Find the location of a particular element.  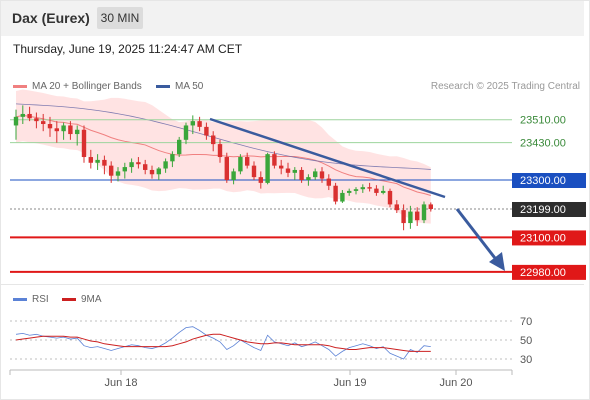

level-label-22980.00: 22980.00 is located at coordinates (543, 273).